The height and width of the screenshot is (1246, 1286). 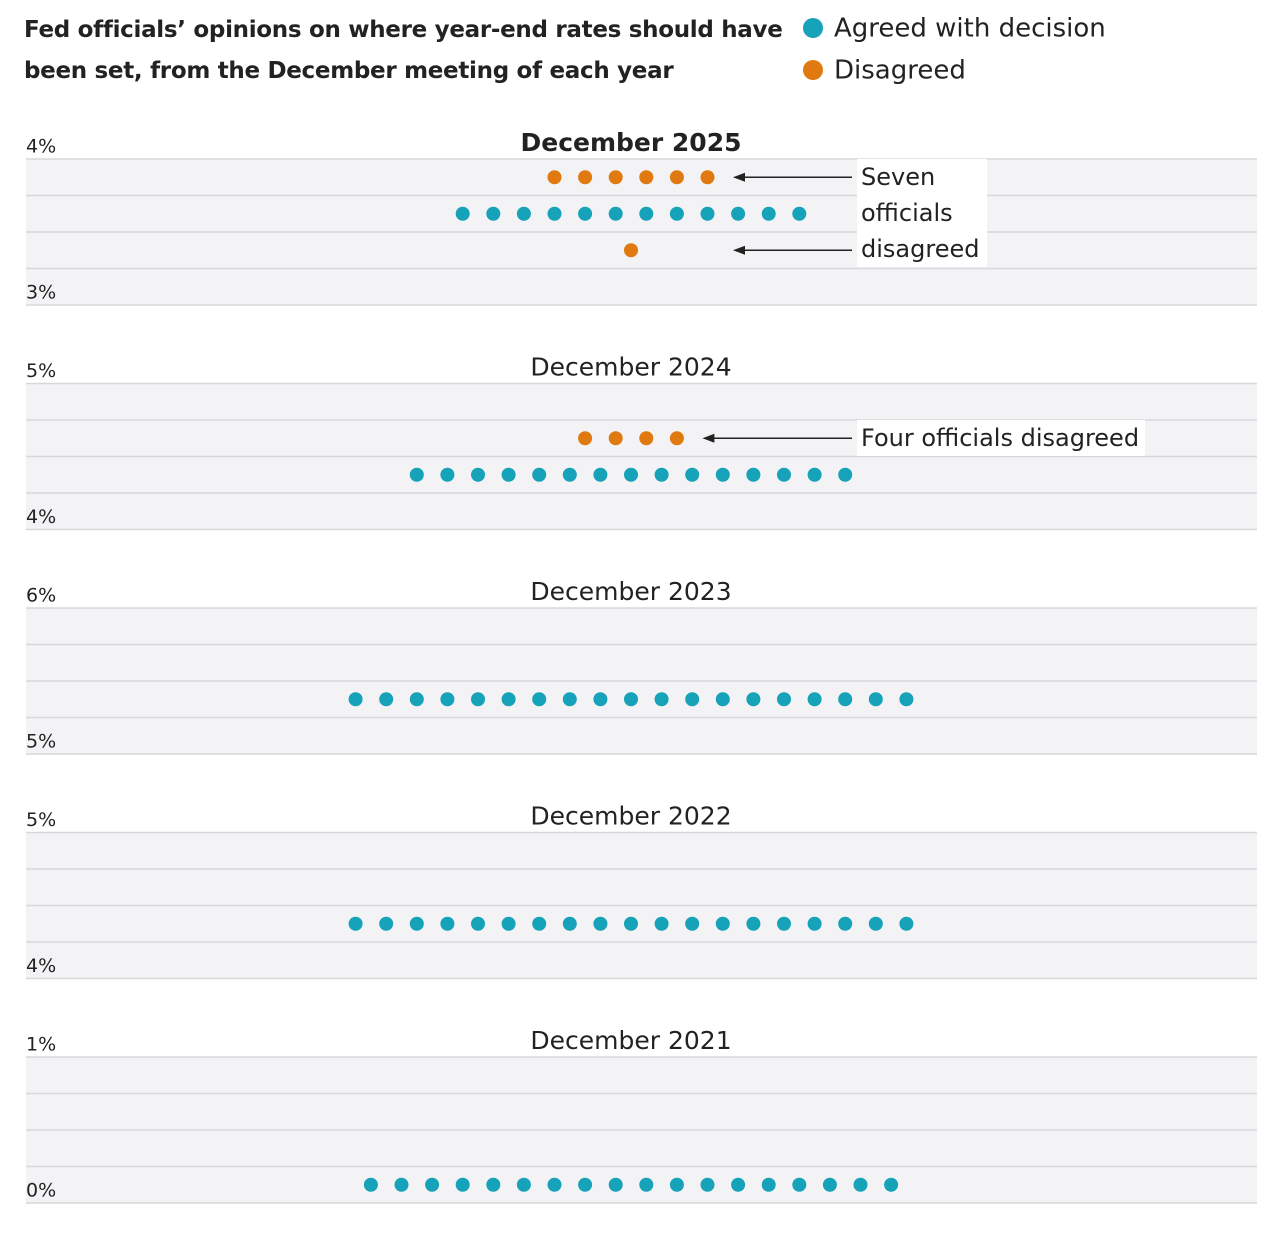 I want to click on panel-title: December 2023, so click(x=630, y=591).